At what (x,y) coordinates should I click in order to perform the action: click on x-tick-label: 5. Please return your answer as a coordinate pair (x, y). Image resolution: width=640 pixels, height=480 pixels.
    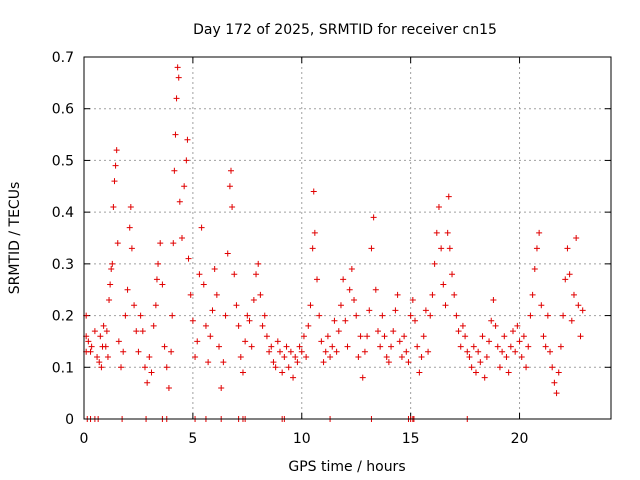
    Looking at the image, I should click on (192, 439).